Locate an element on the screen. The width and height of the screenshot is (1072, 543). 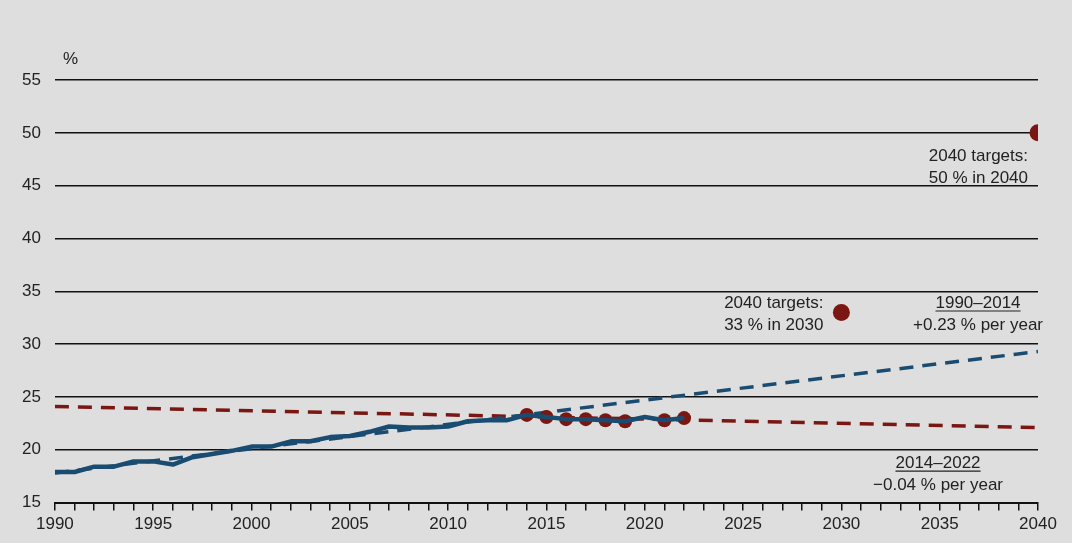
y-tick-label: 25 is located at coordinates (31, 396).